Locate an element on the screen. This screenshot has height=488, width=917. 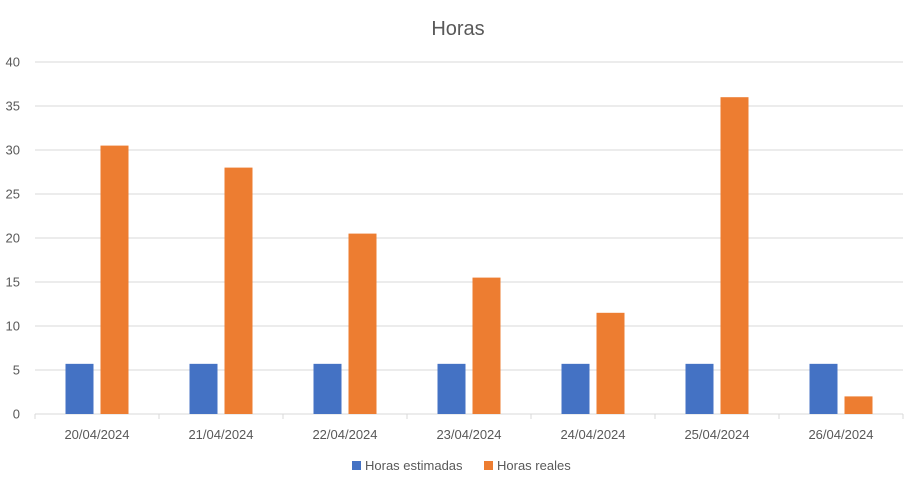
y-axis: 0 5 10 15 20 25 30 35 40 is located at coordinates (13, 238).